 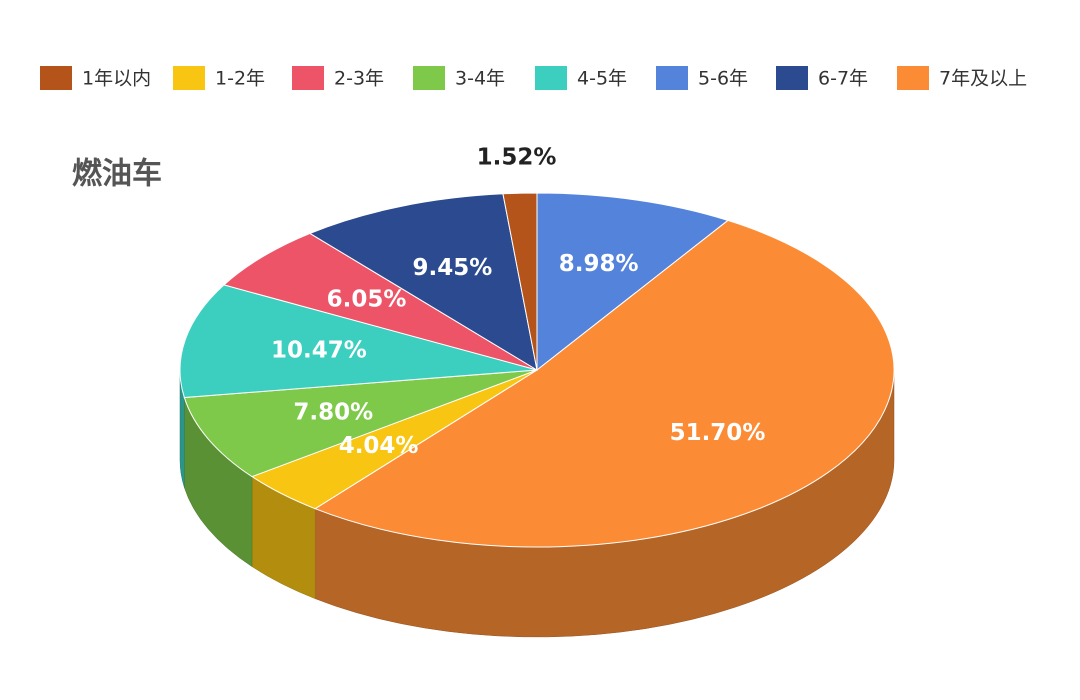 I want to click on legend-label: 6-7年, so click(x=843, y=79).